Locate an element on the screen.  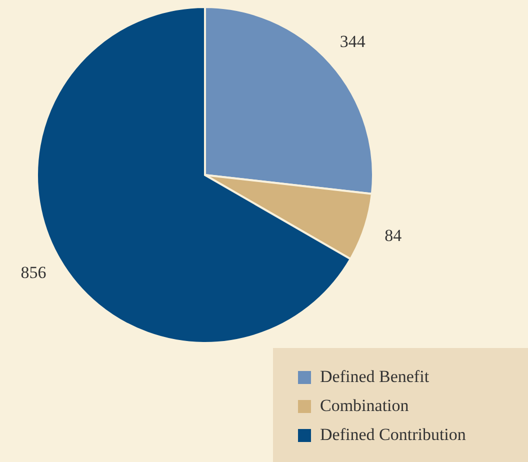
legend-label: Defined Contribution is located at coordinates (393, 434).